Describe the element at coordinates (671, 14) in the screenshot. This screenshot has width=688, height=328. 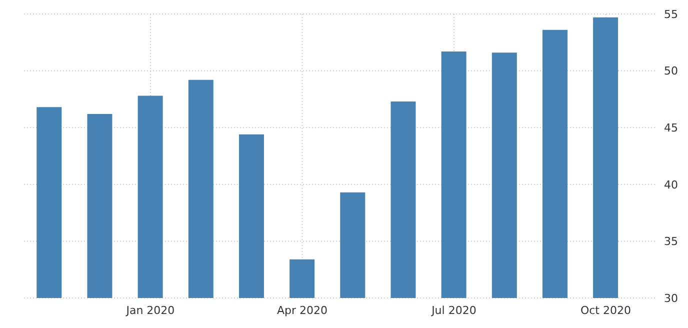
I see `y-tick-label: 55` at that location.